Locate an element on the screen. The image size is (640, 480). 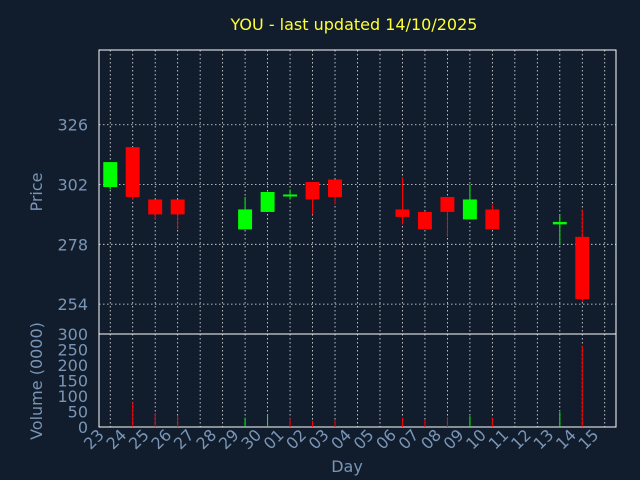
x-tick-label: 15 is located at coordinates (589, 439).